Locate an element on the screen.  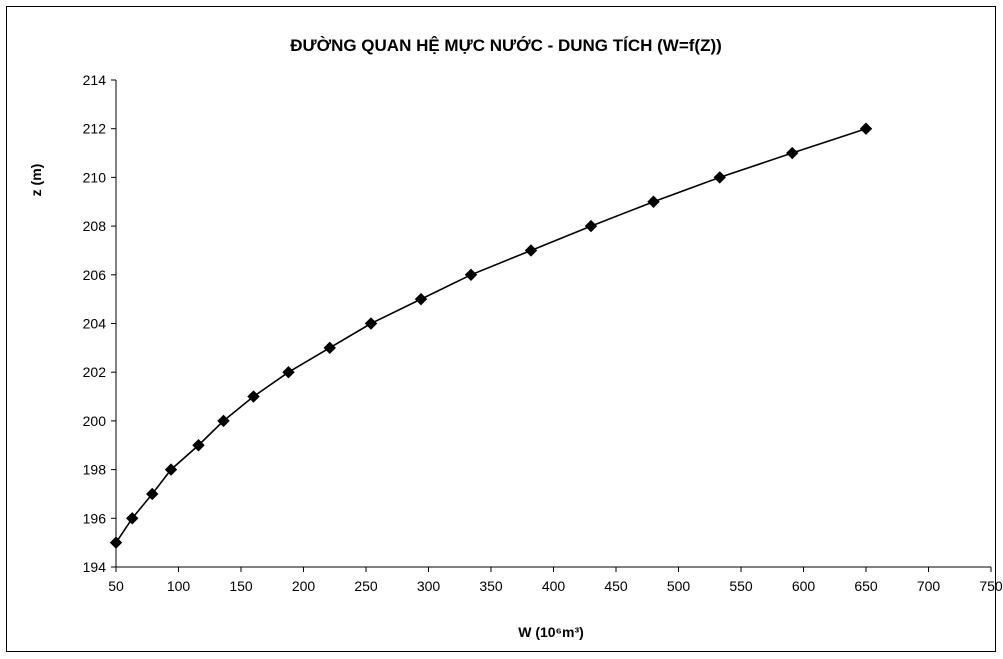
x-tick-label: 600 is located at coordinates (804, 586).